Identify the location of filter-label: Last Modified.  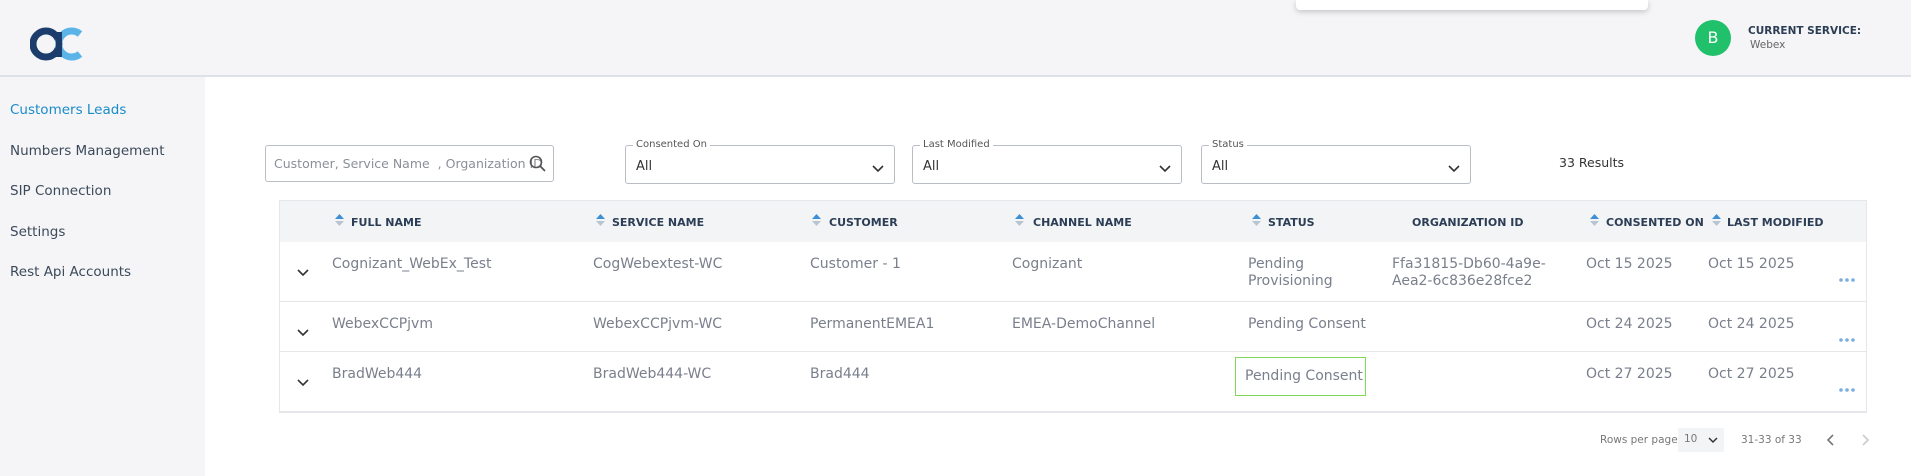
(956, 144).